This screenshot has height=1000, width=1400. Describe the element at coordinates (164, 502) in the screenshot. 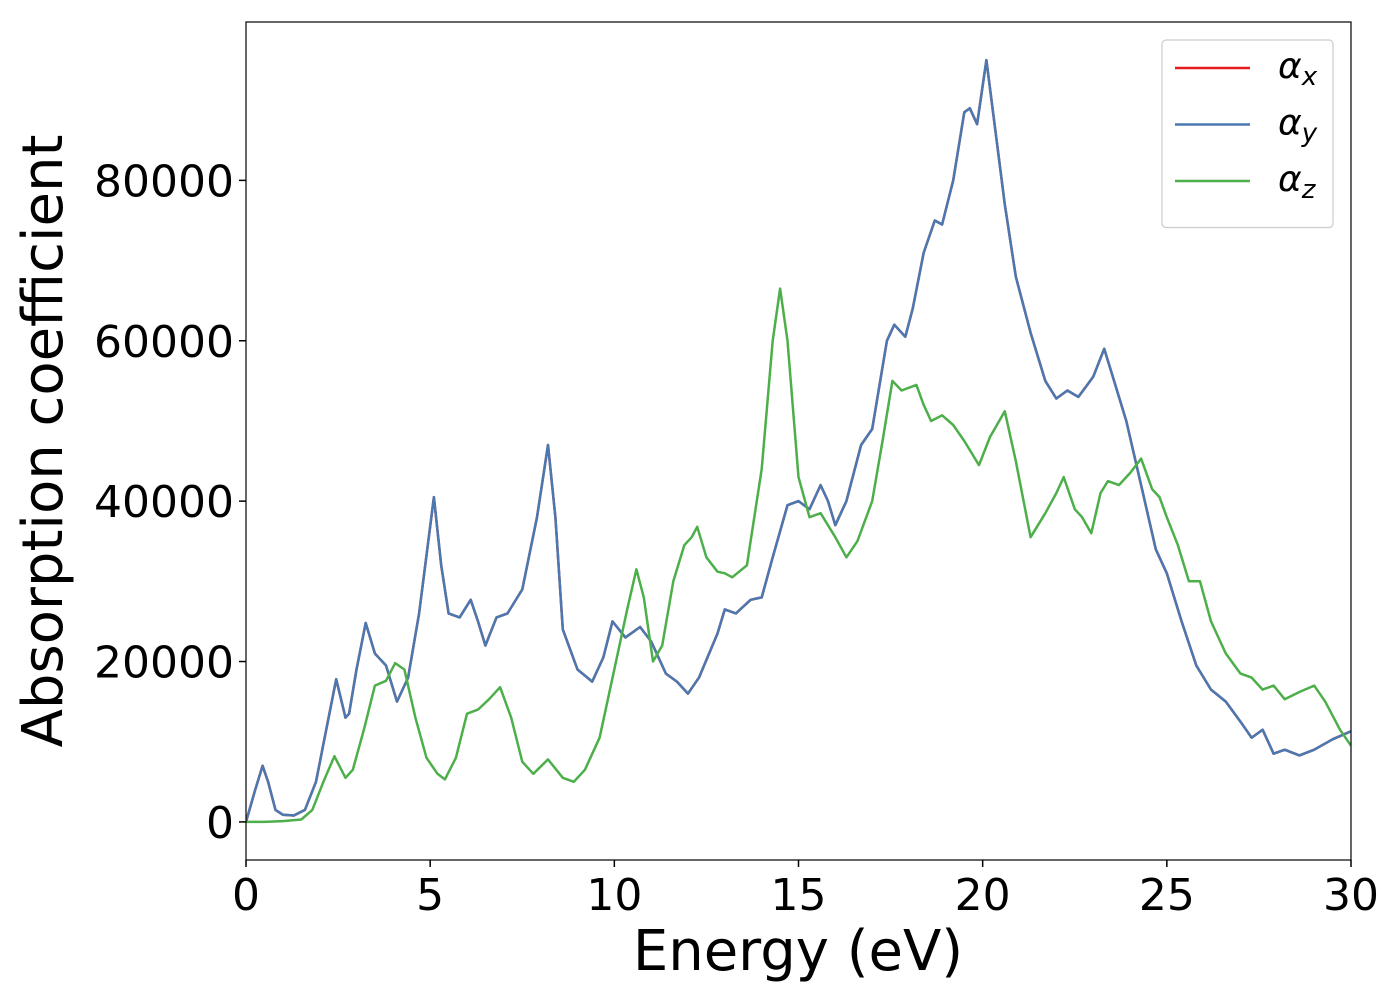

I see `y-tick-label: 40000` at that location.